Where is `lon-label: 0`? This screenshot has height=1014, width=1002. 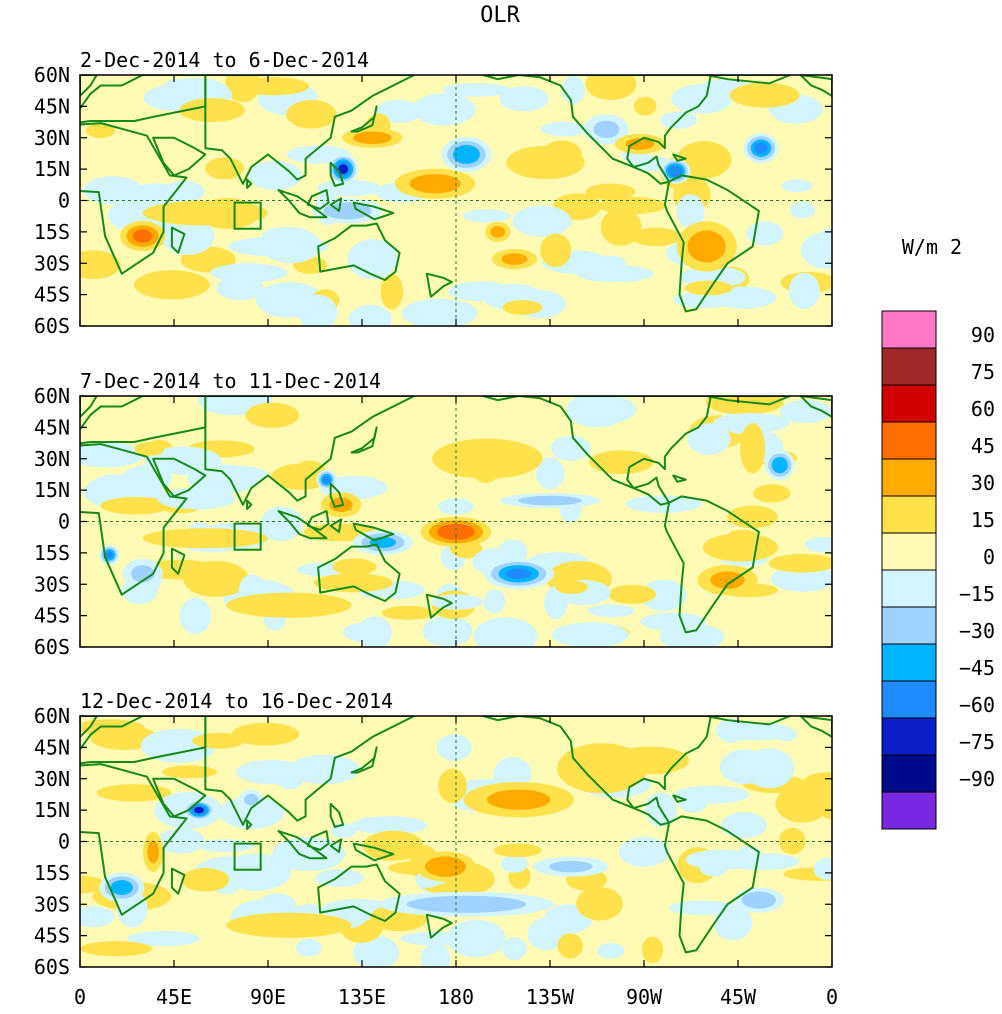
lon-label: 0 is located at coordinates (80, 997).